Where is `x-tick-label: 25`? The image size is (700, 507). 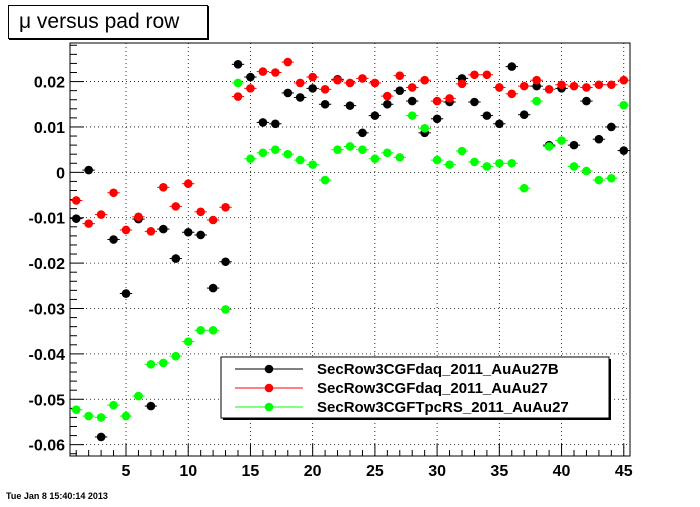 x-tick-label: 25 is located at coordinates (375, 471).